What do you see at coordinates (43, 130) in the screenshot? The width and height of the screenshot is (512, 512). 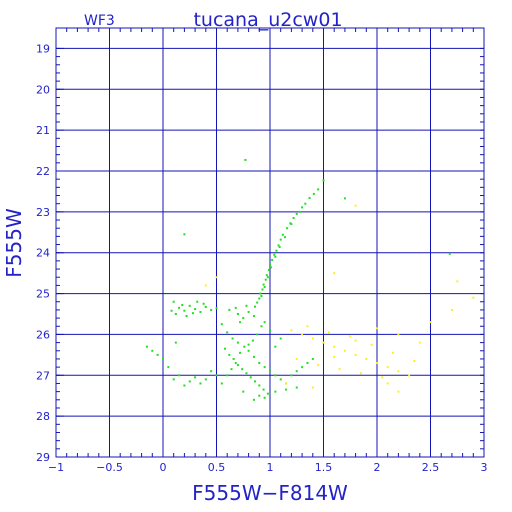 I see `y-tick-label: 21` at bounding box center [43, 130].